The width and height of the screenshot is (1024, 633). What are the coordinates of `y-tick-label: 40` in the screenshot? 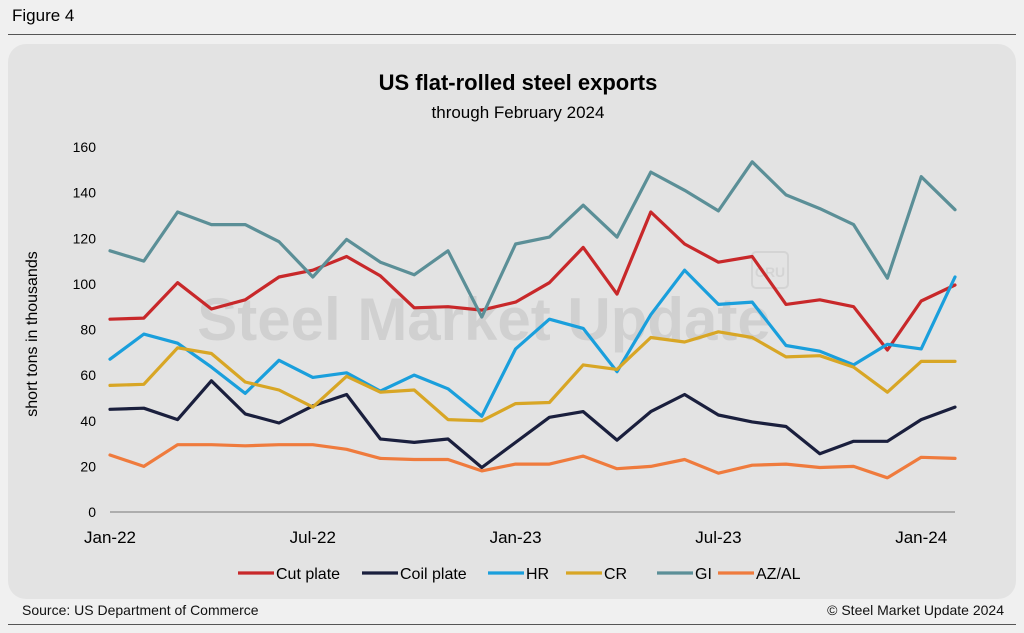 It's located at (88, 421).